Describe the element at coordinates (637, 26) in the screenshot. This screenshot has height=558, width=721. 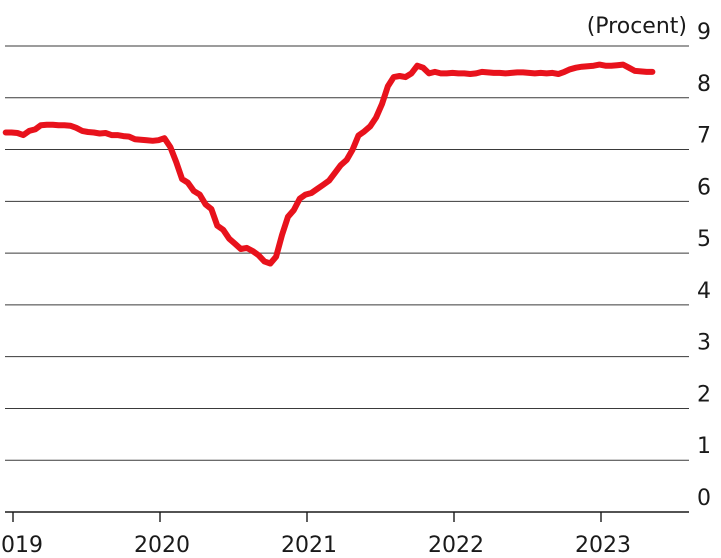
I see `unit-label: (Procent)` at that location.